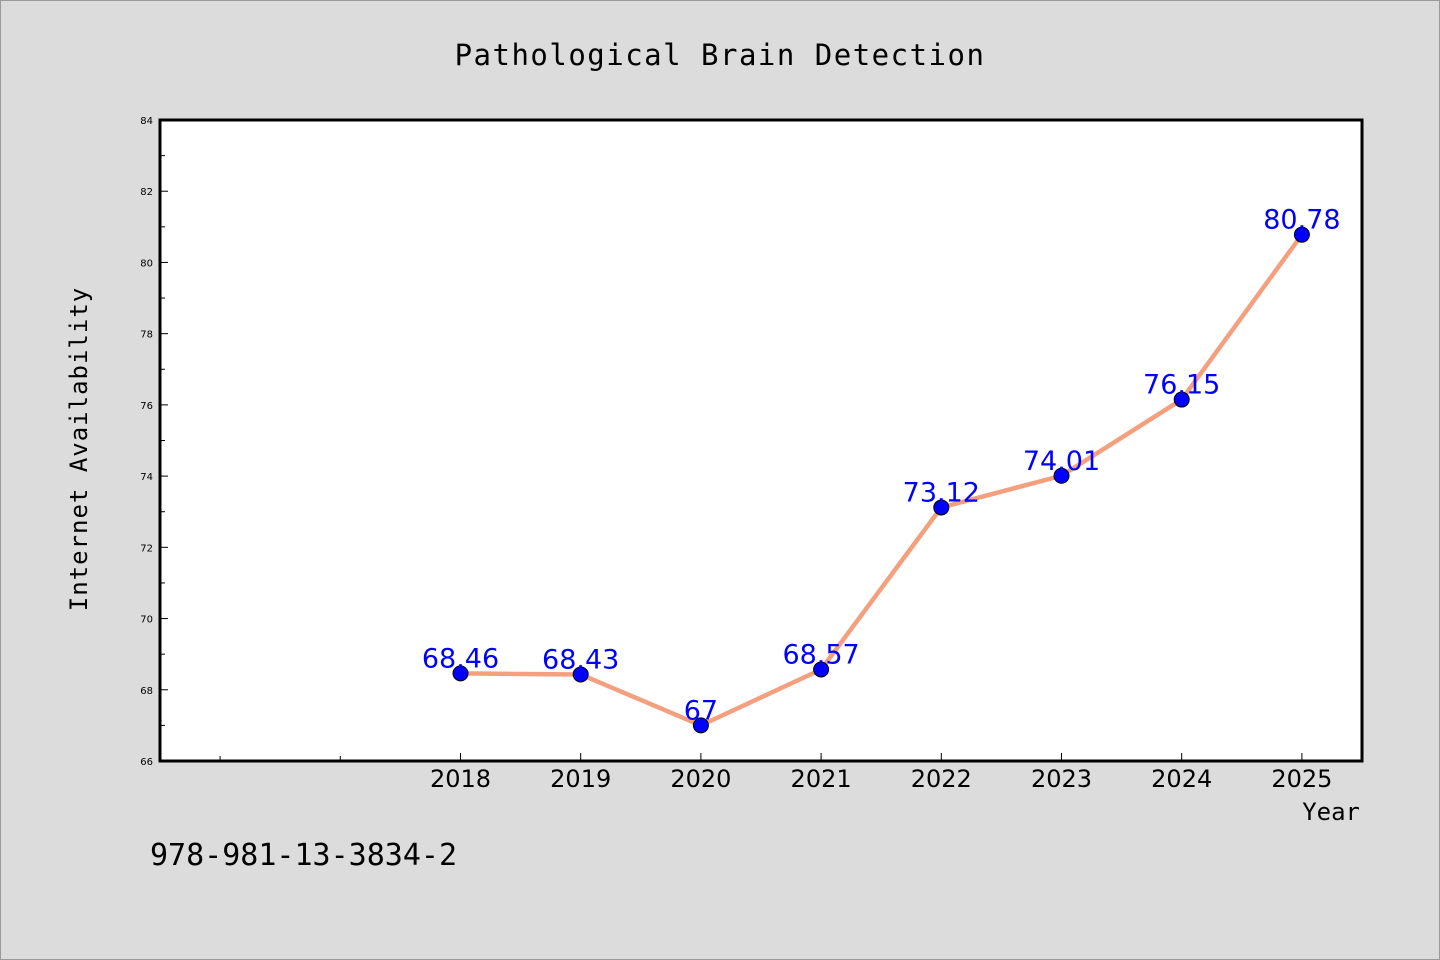 The height and width of the screenshot is (960, 1440). What do you see at coordinates (146, 548) in the screenshot?
I see `y-tick-label: 72` at bounding box center [146, 548].